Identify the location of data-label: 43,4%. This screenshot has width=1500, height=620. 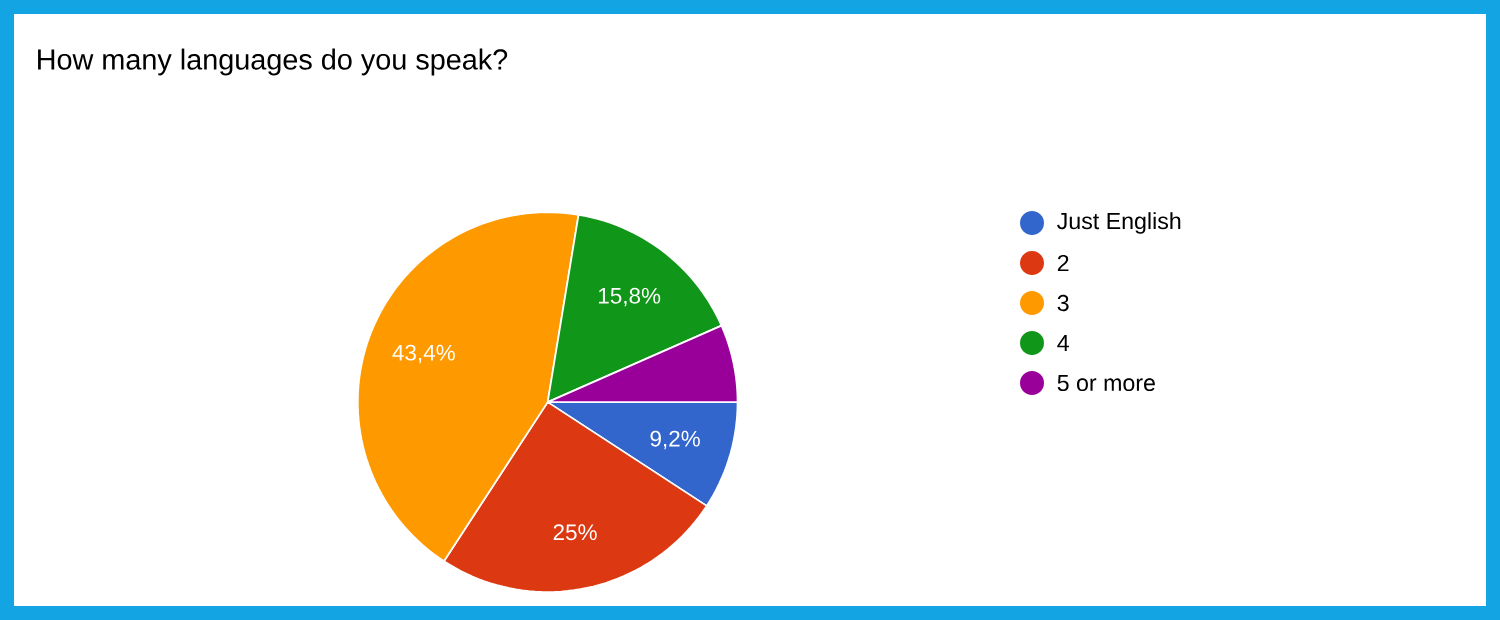
(423, 354).